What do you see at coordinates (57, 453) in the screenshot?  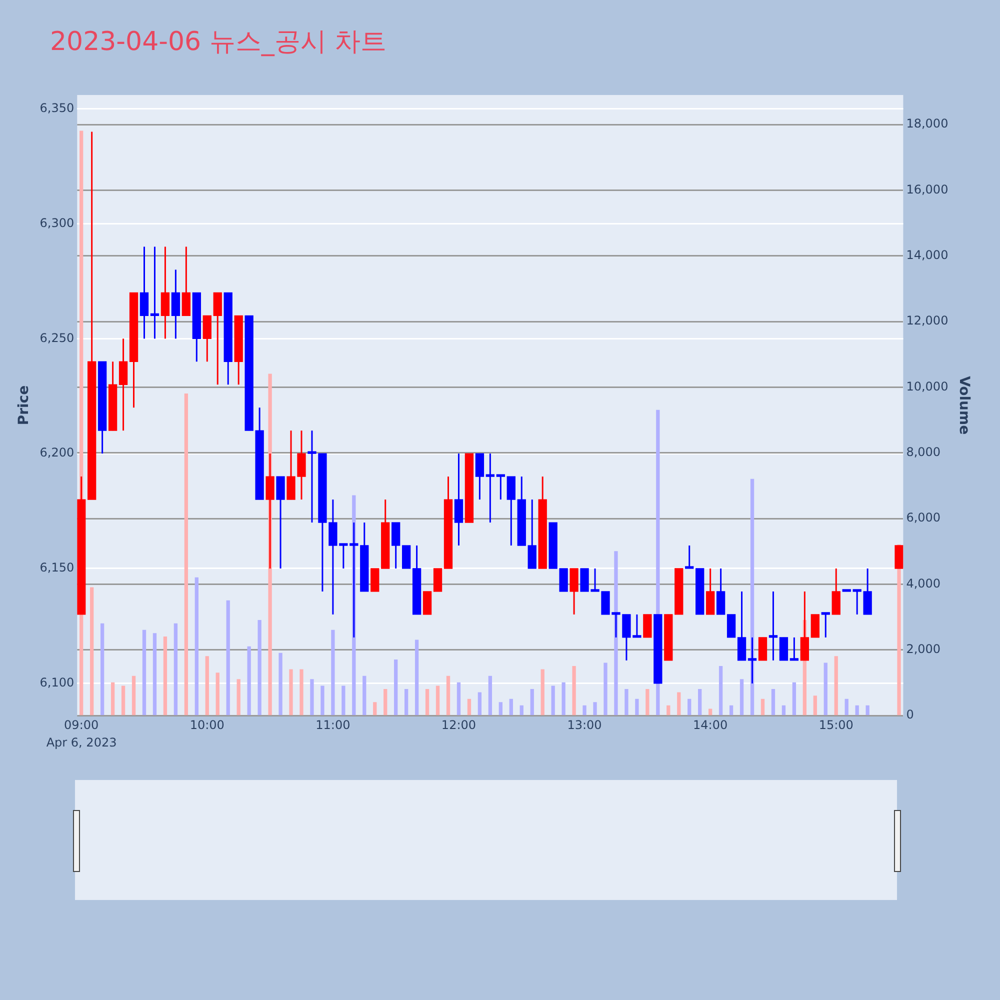 I see `y-tick-label: 6,200` at bounding box center [57, 453].